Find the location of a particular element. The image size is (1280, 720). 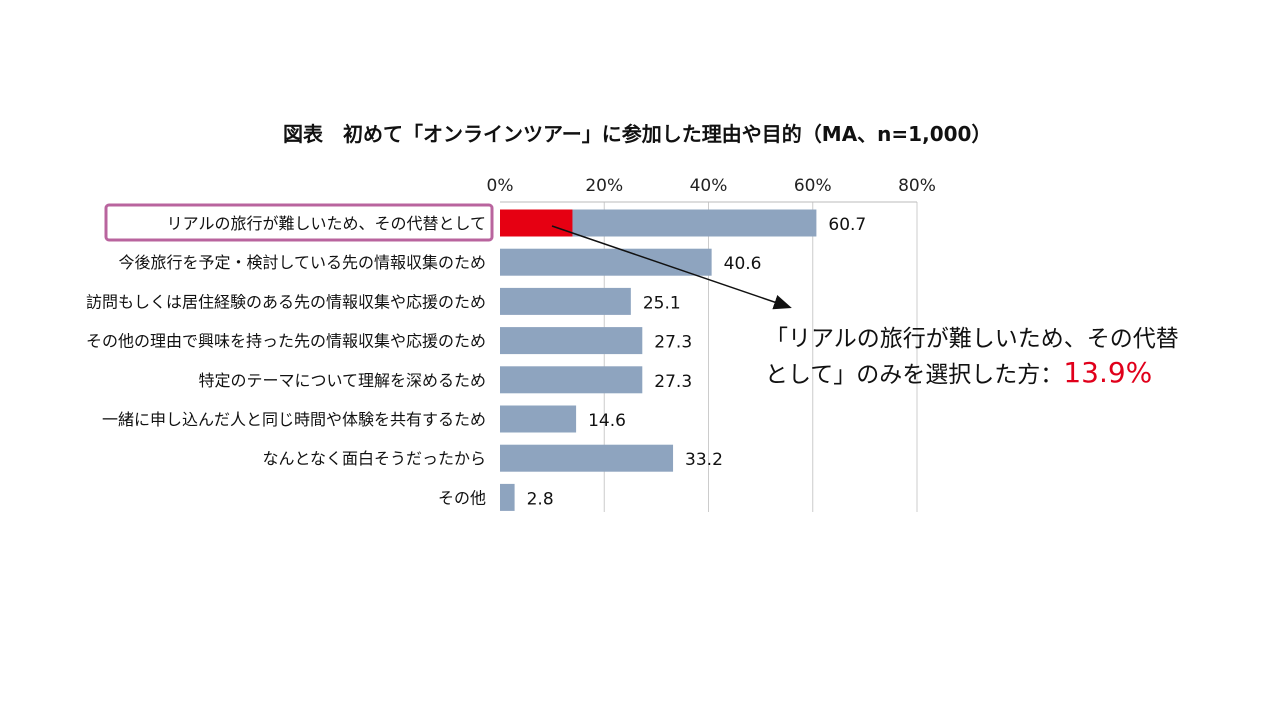

x-tick-label: 80% is located at coordinates (917, 186).